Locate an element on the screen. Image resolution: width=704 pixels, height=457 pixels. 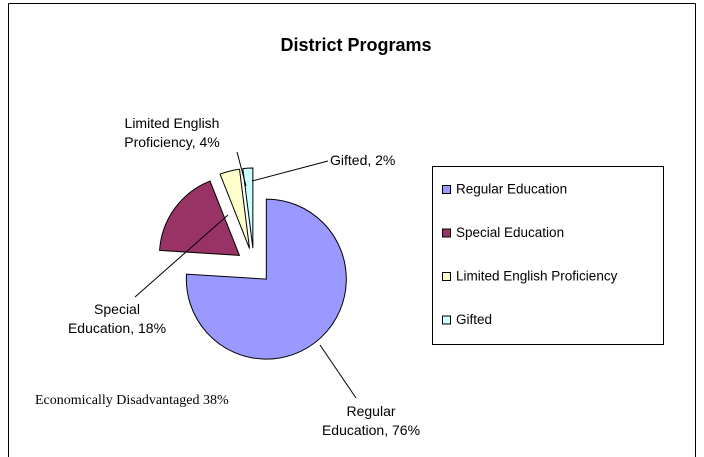
data-label-box: Special Education, 18% is located at coordinates (117, 318).